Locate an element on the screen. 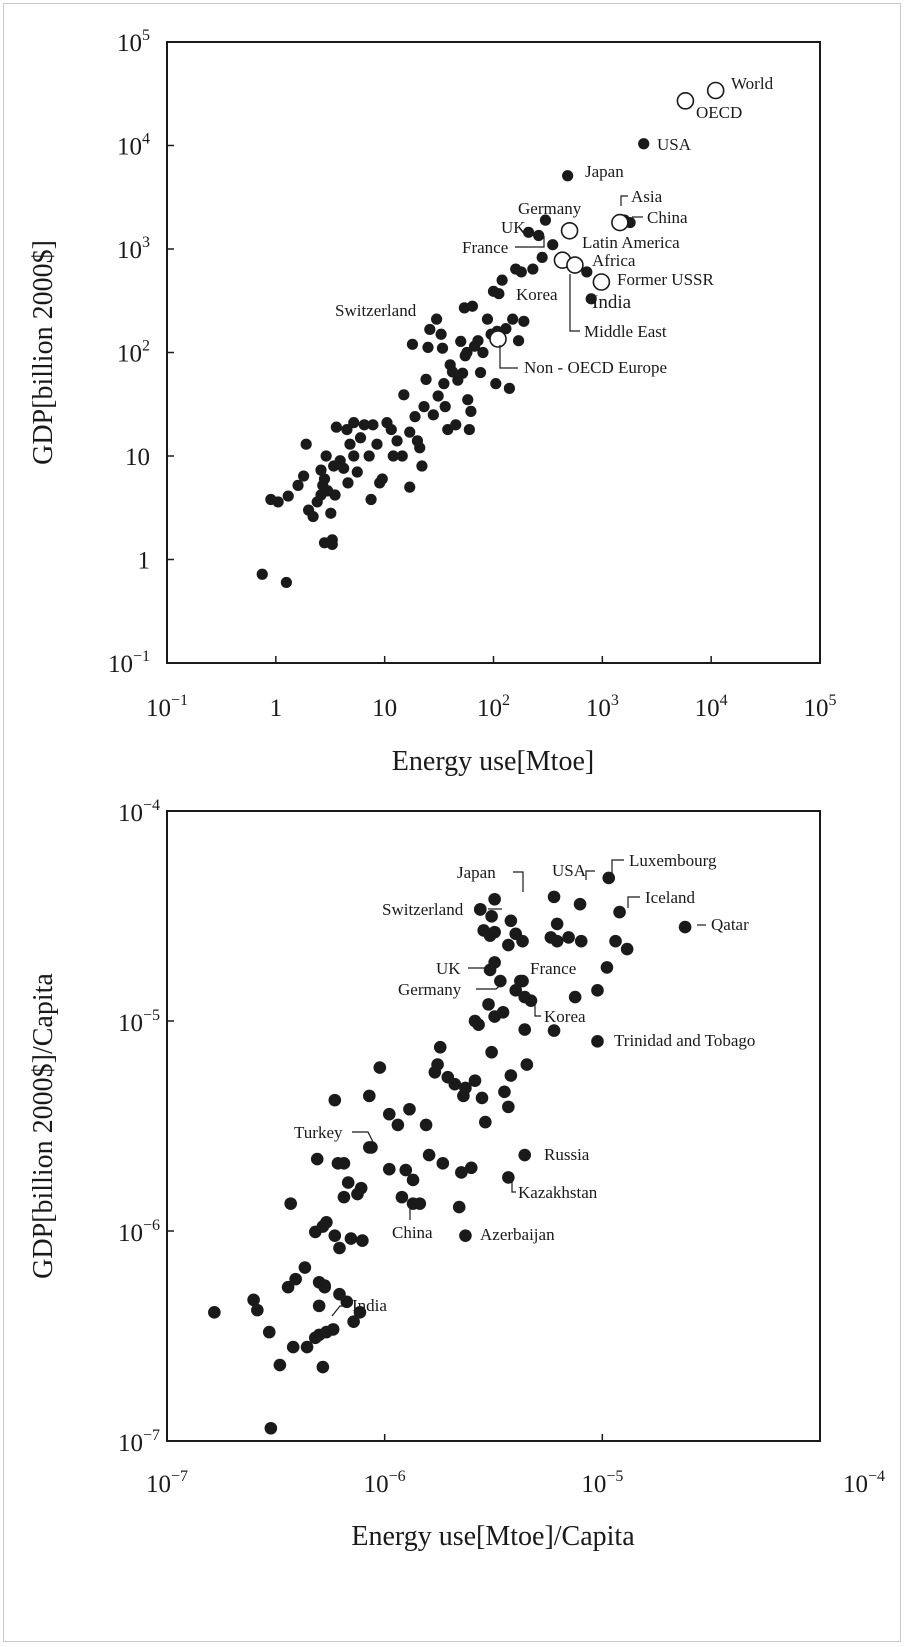  leader-line-usa is located at coordinates (590, 875).